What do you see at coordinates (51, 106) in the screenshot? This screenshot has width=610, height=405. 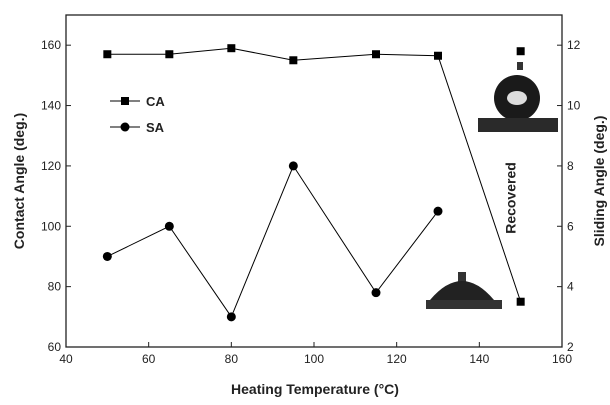 I see `y-tick-label: 140` at bounding box center [51, 106].